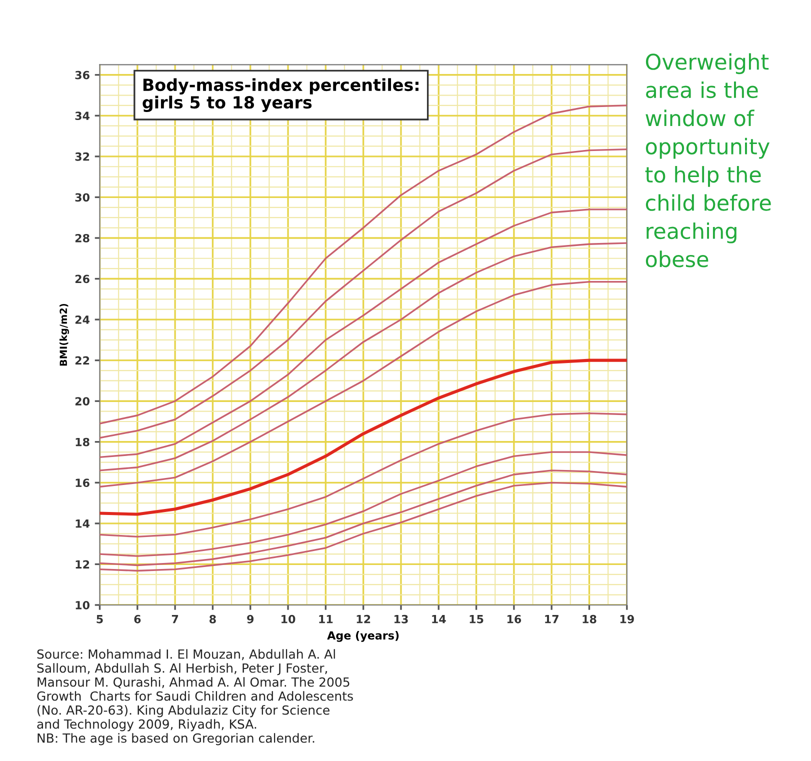 This screenshot has width=811, height=761. I want to click on x-tick-label: 9, so click(250, 619).